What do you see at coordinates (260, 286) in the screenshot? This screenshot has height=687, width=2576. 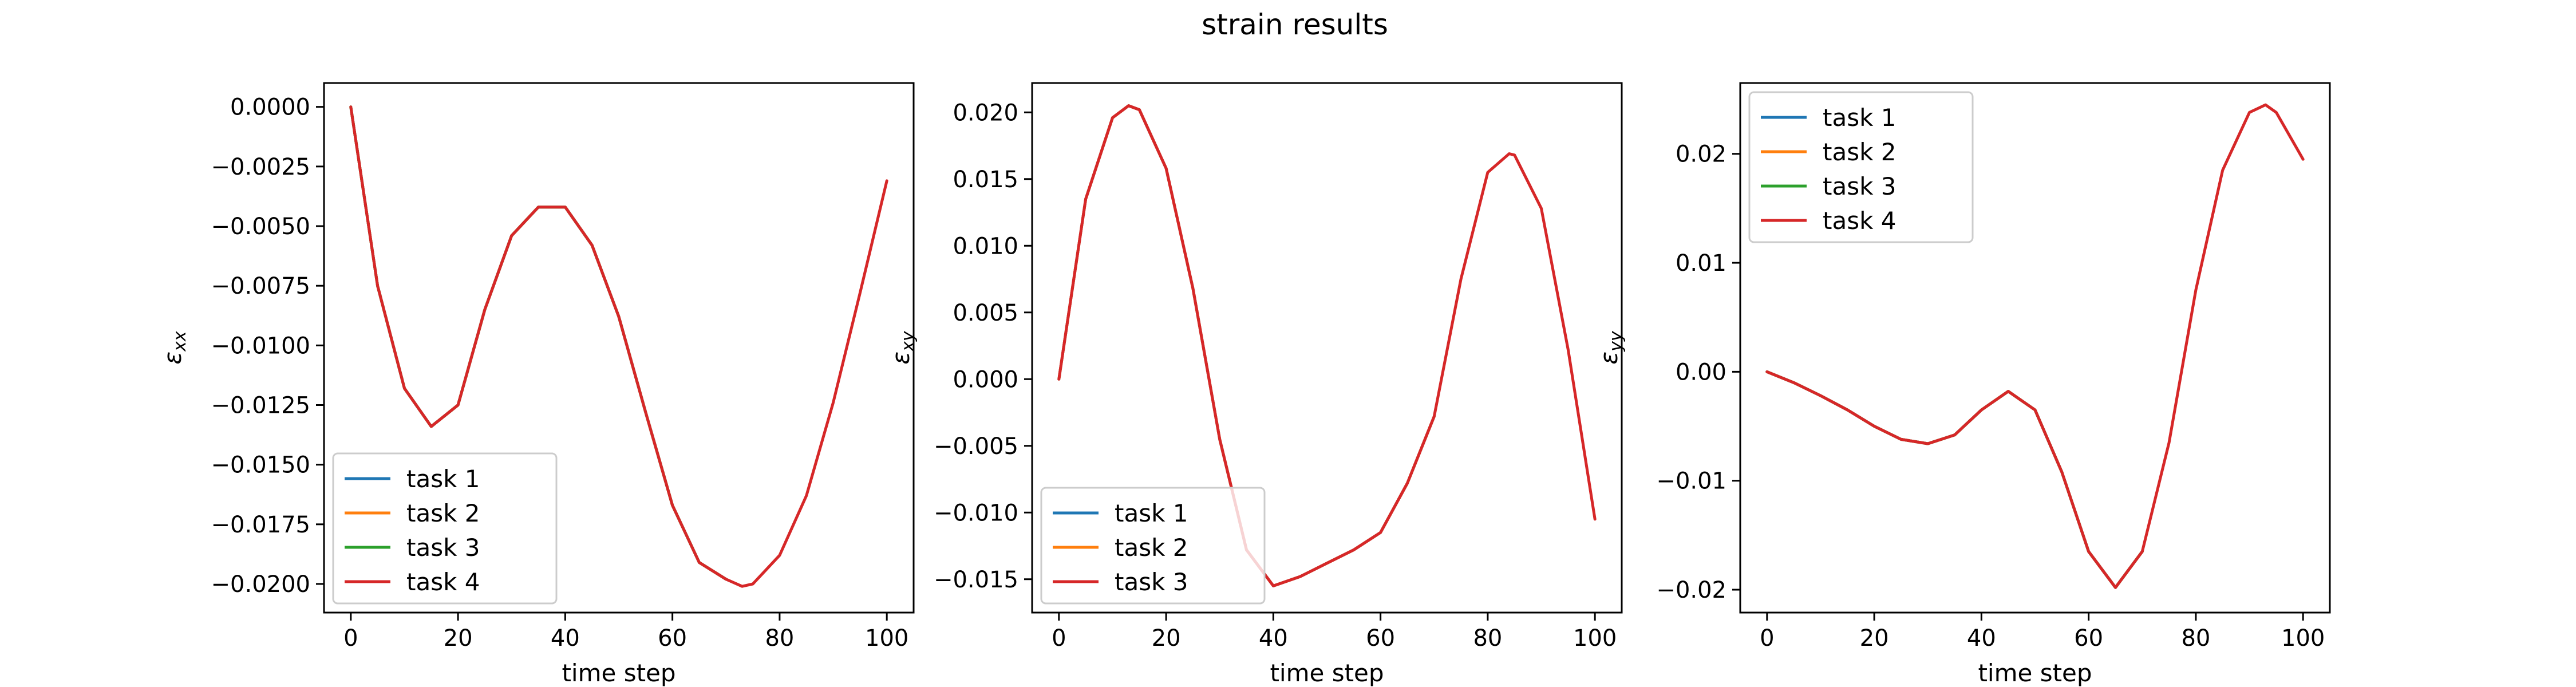 I see `y-tick-label: −0.0075` at bounding box center [260, 286].